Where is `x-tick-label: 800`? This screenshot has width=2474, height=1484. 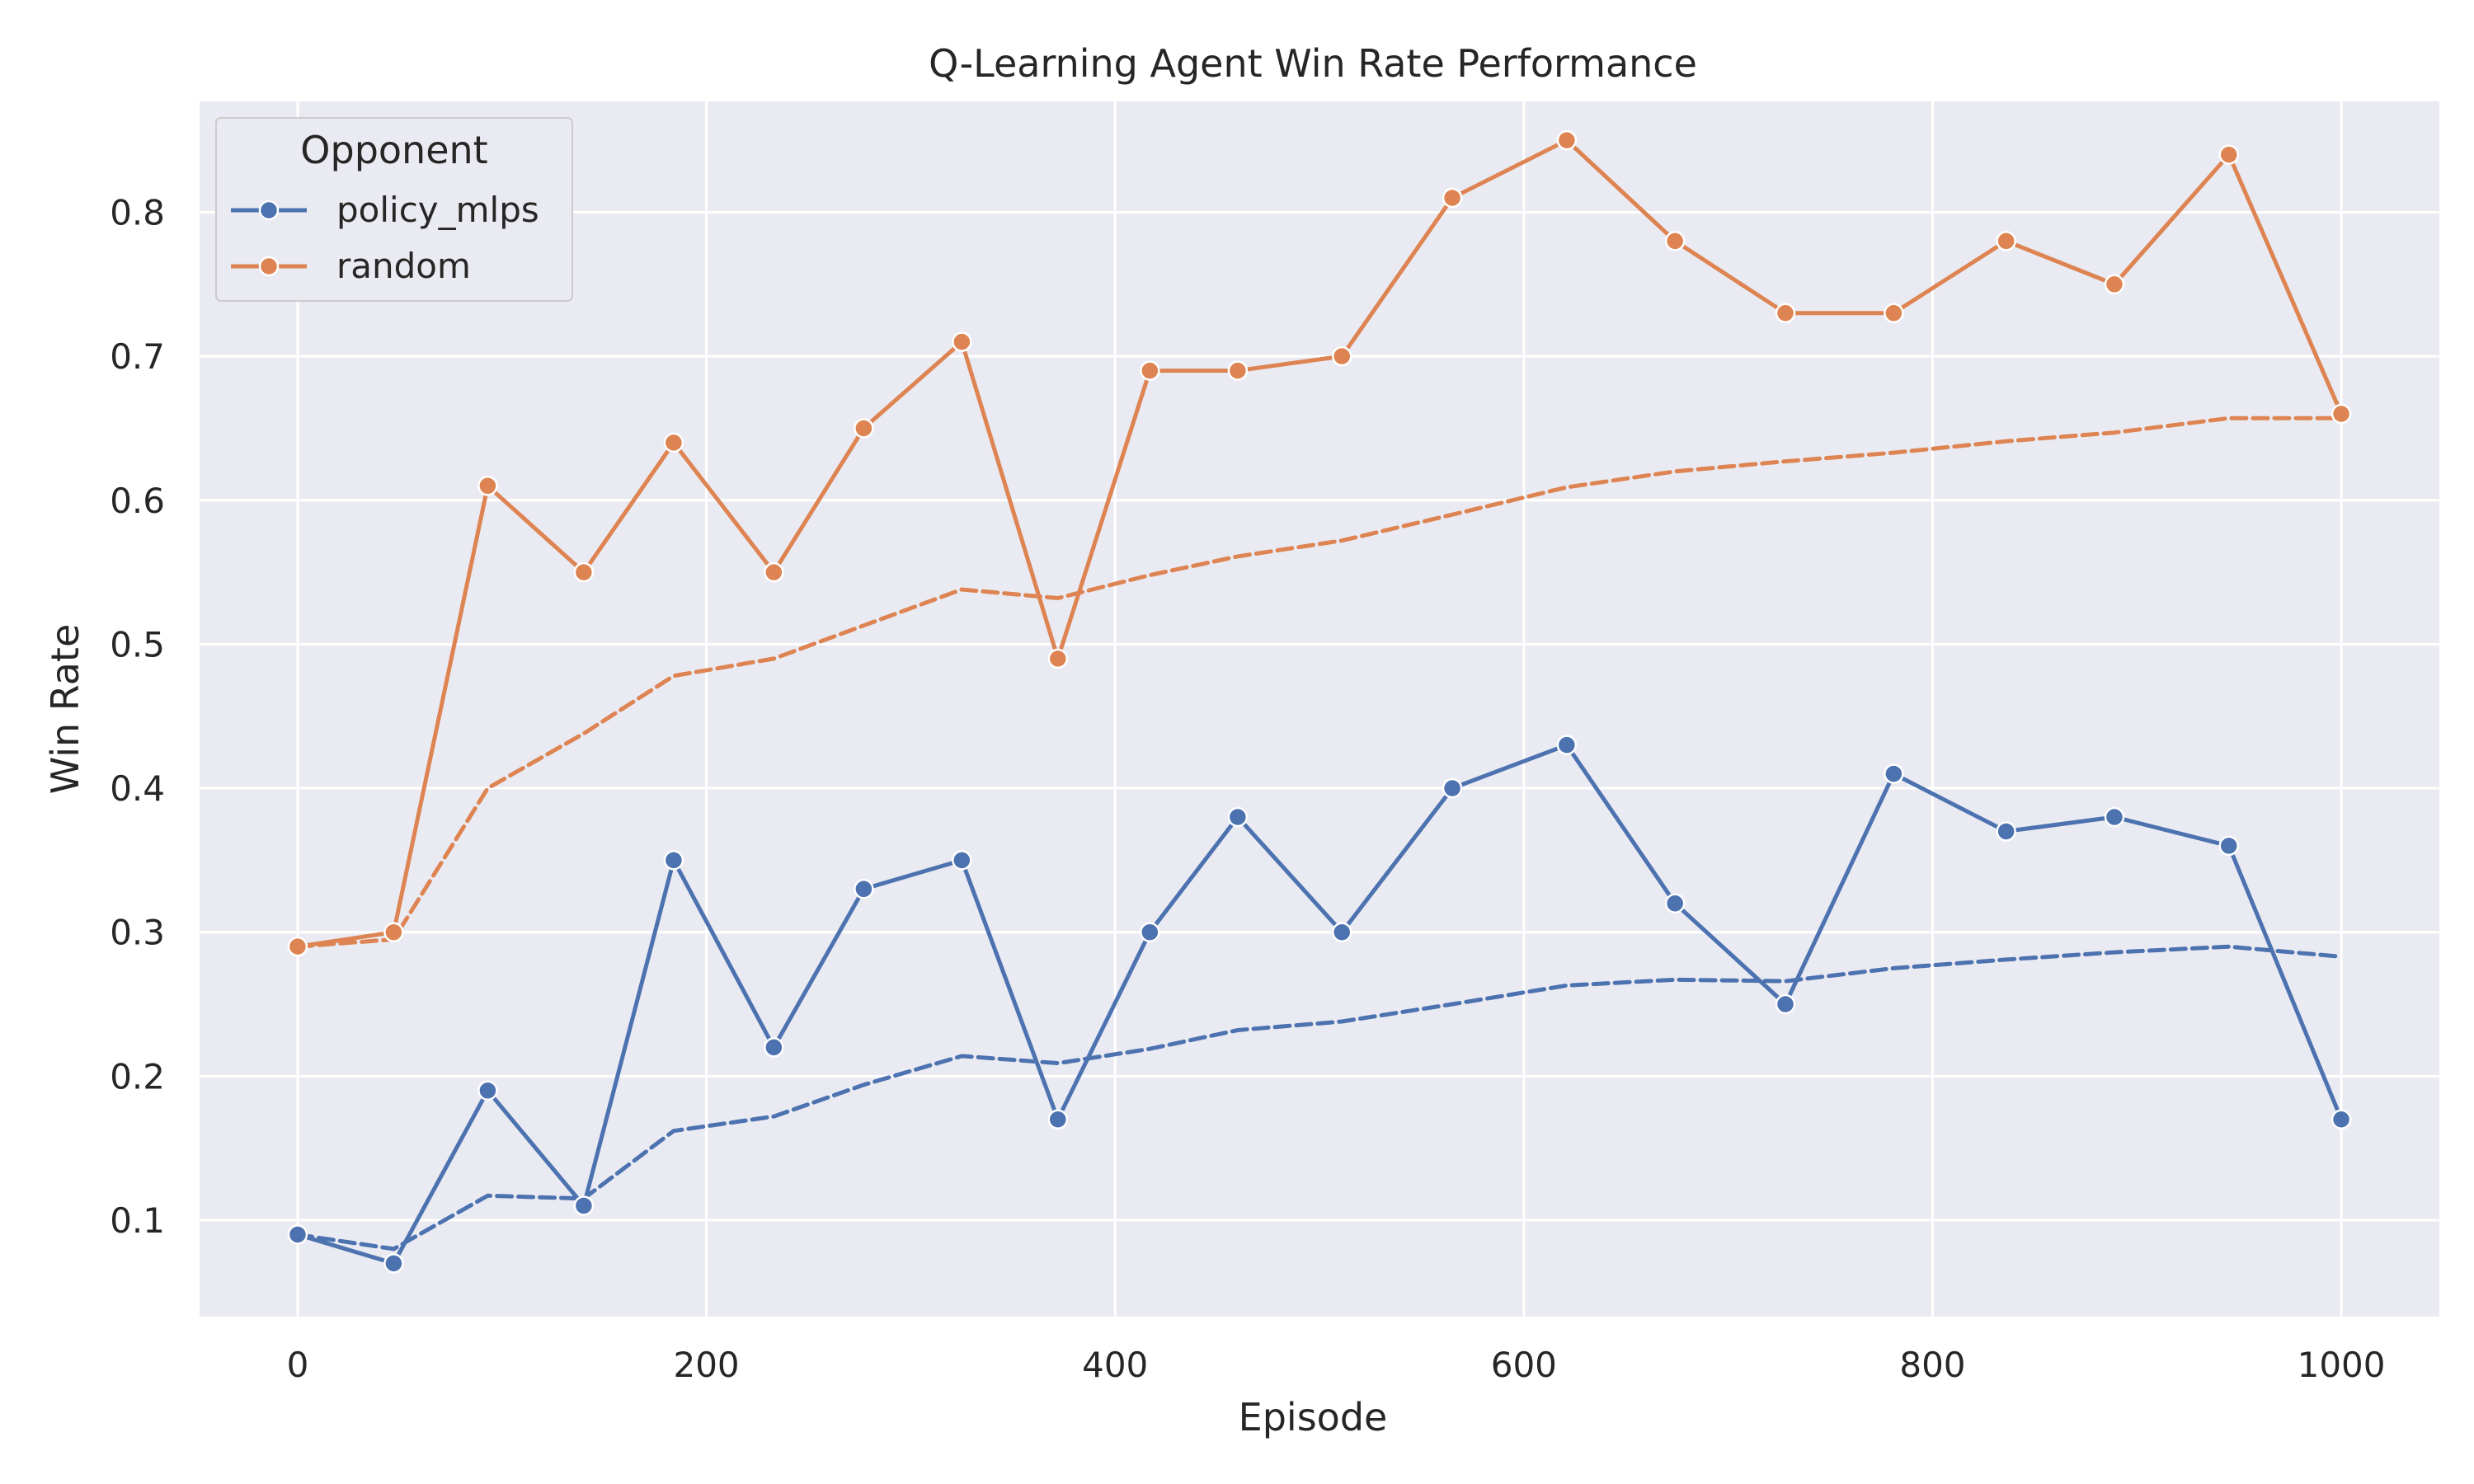 x-tick-label: 800 is located at coordinates (1932, 1365).